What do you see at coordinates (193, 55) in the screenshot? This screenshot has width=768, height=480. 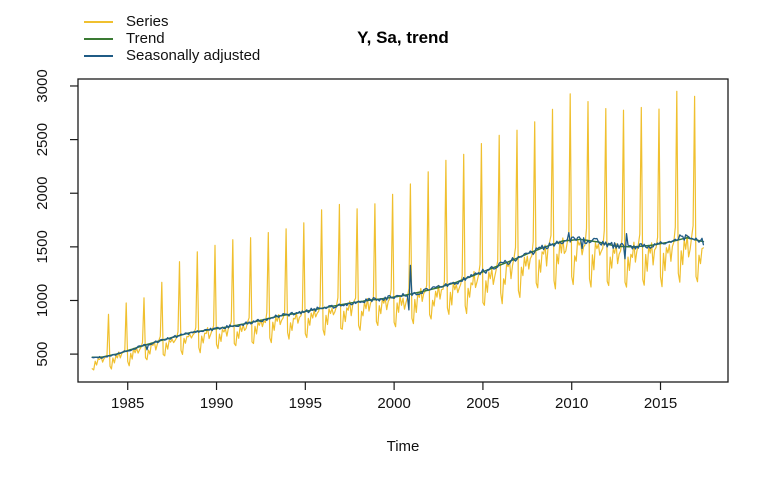 I see `legend-label-seasonally-adjusted: Seasonally adjusted` at bounding box center [193, 55].